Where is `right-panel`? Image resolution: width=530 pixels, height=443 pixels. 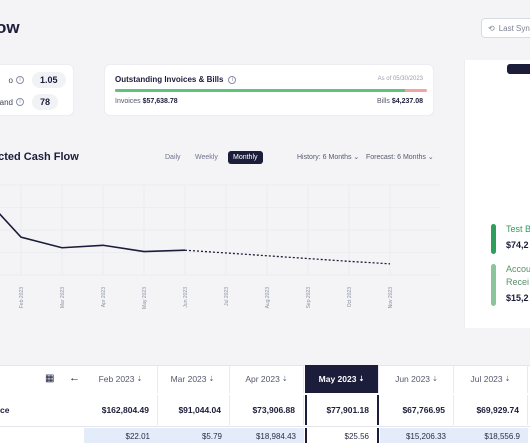
right-panel is located at coordinates (497, 194).